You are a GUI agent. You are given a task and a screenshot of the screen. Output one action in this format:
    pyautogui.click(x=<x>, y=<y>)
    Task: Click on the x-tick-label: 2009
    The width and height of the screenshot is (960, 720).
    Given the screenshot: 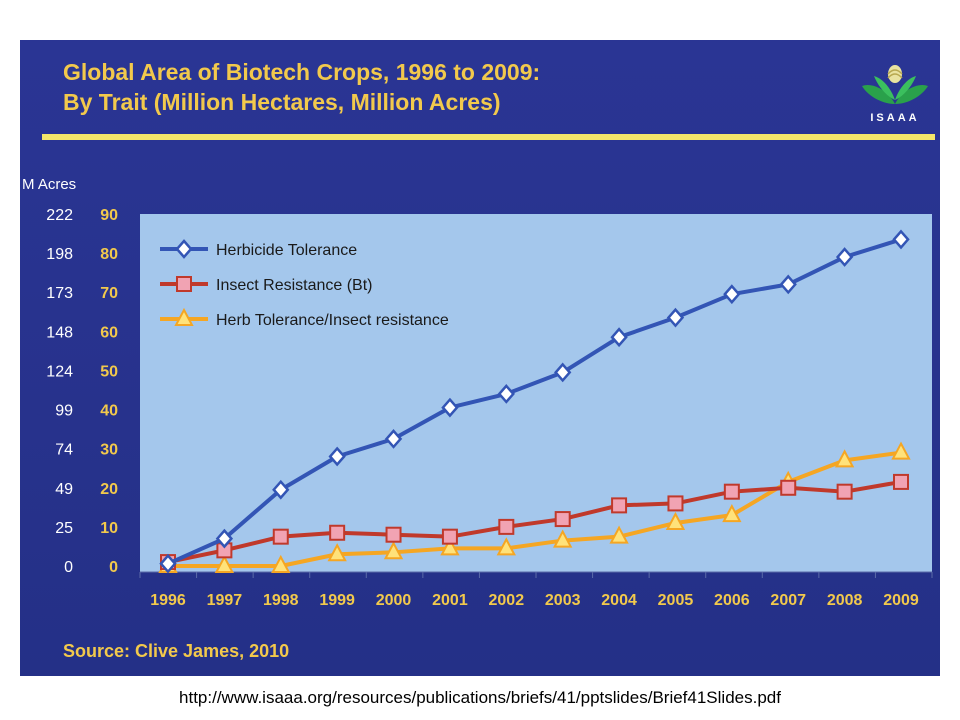 What is the action you would take?
    pyautogui.click(x=901, y=600)
    